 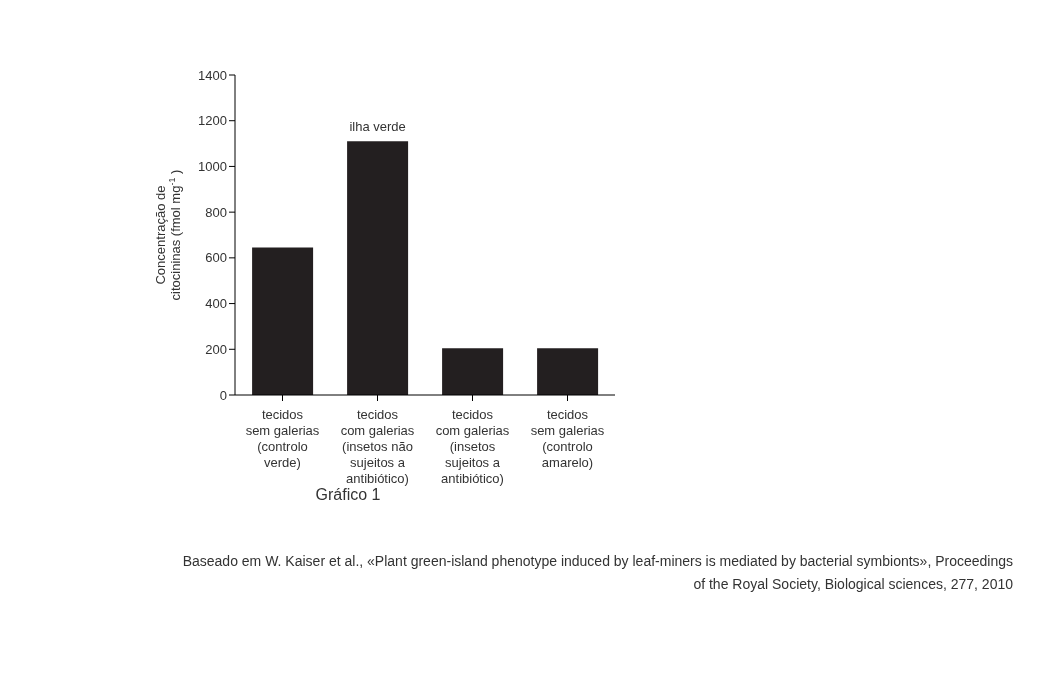 What do you see at coordinates (216, 258) in the screenshot?
I see `y-tick-label: 600` at bounding box center [216, 258].